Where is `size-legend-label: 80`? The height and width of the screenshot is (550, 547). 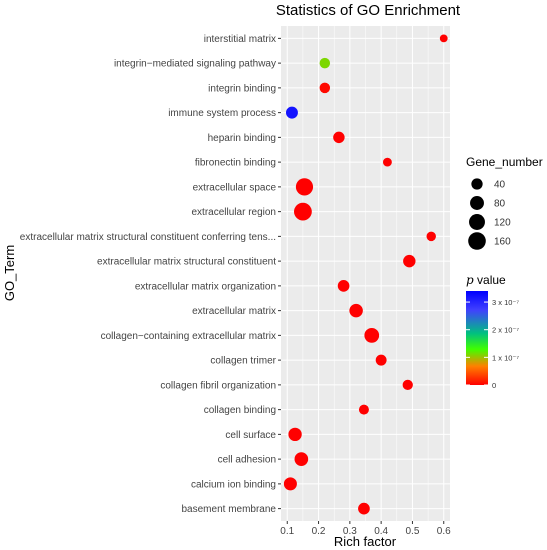
size-legend-label: 80 is located at coordinates (500, 204).